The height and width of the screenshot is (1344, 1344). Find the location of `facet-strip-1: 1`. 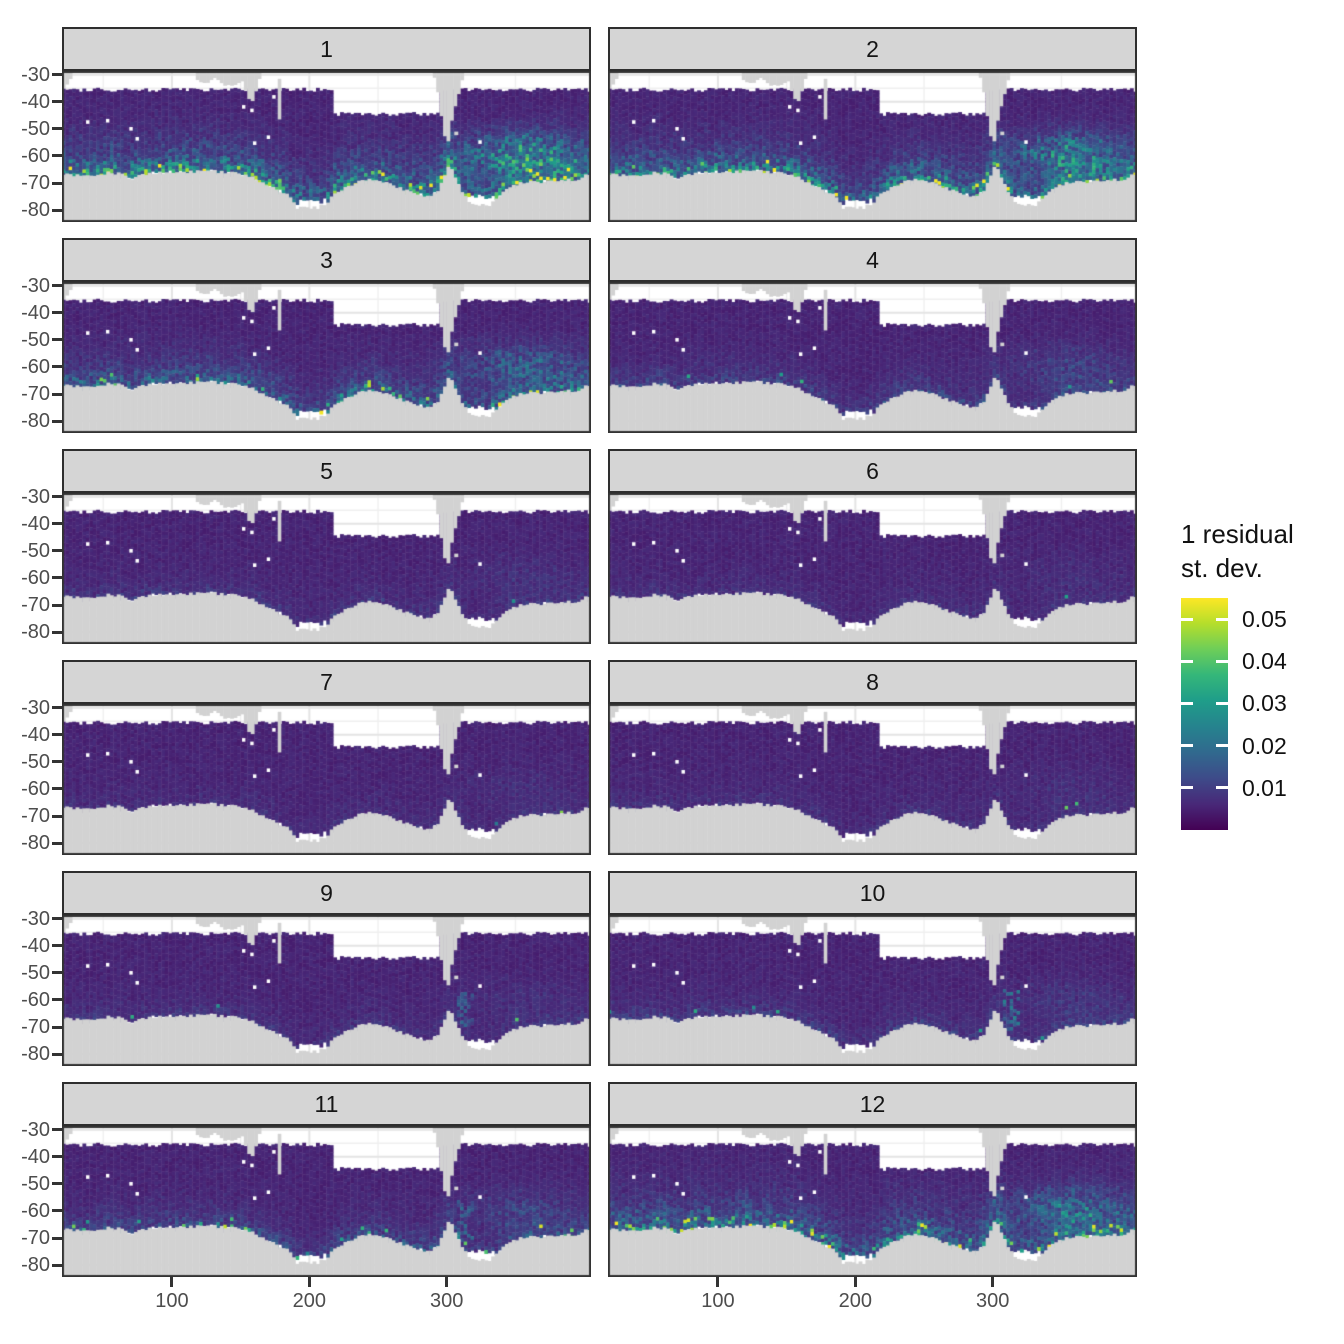

facet-strip-1: 1 is located at coordinates (326, 49).